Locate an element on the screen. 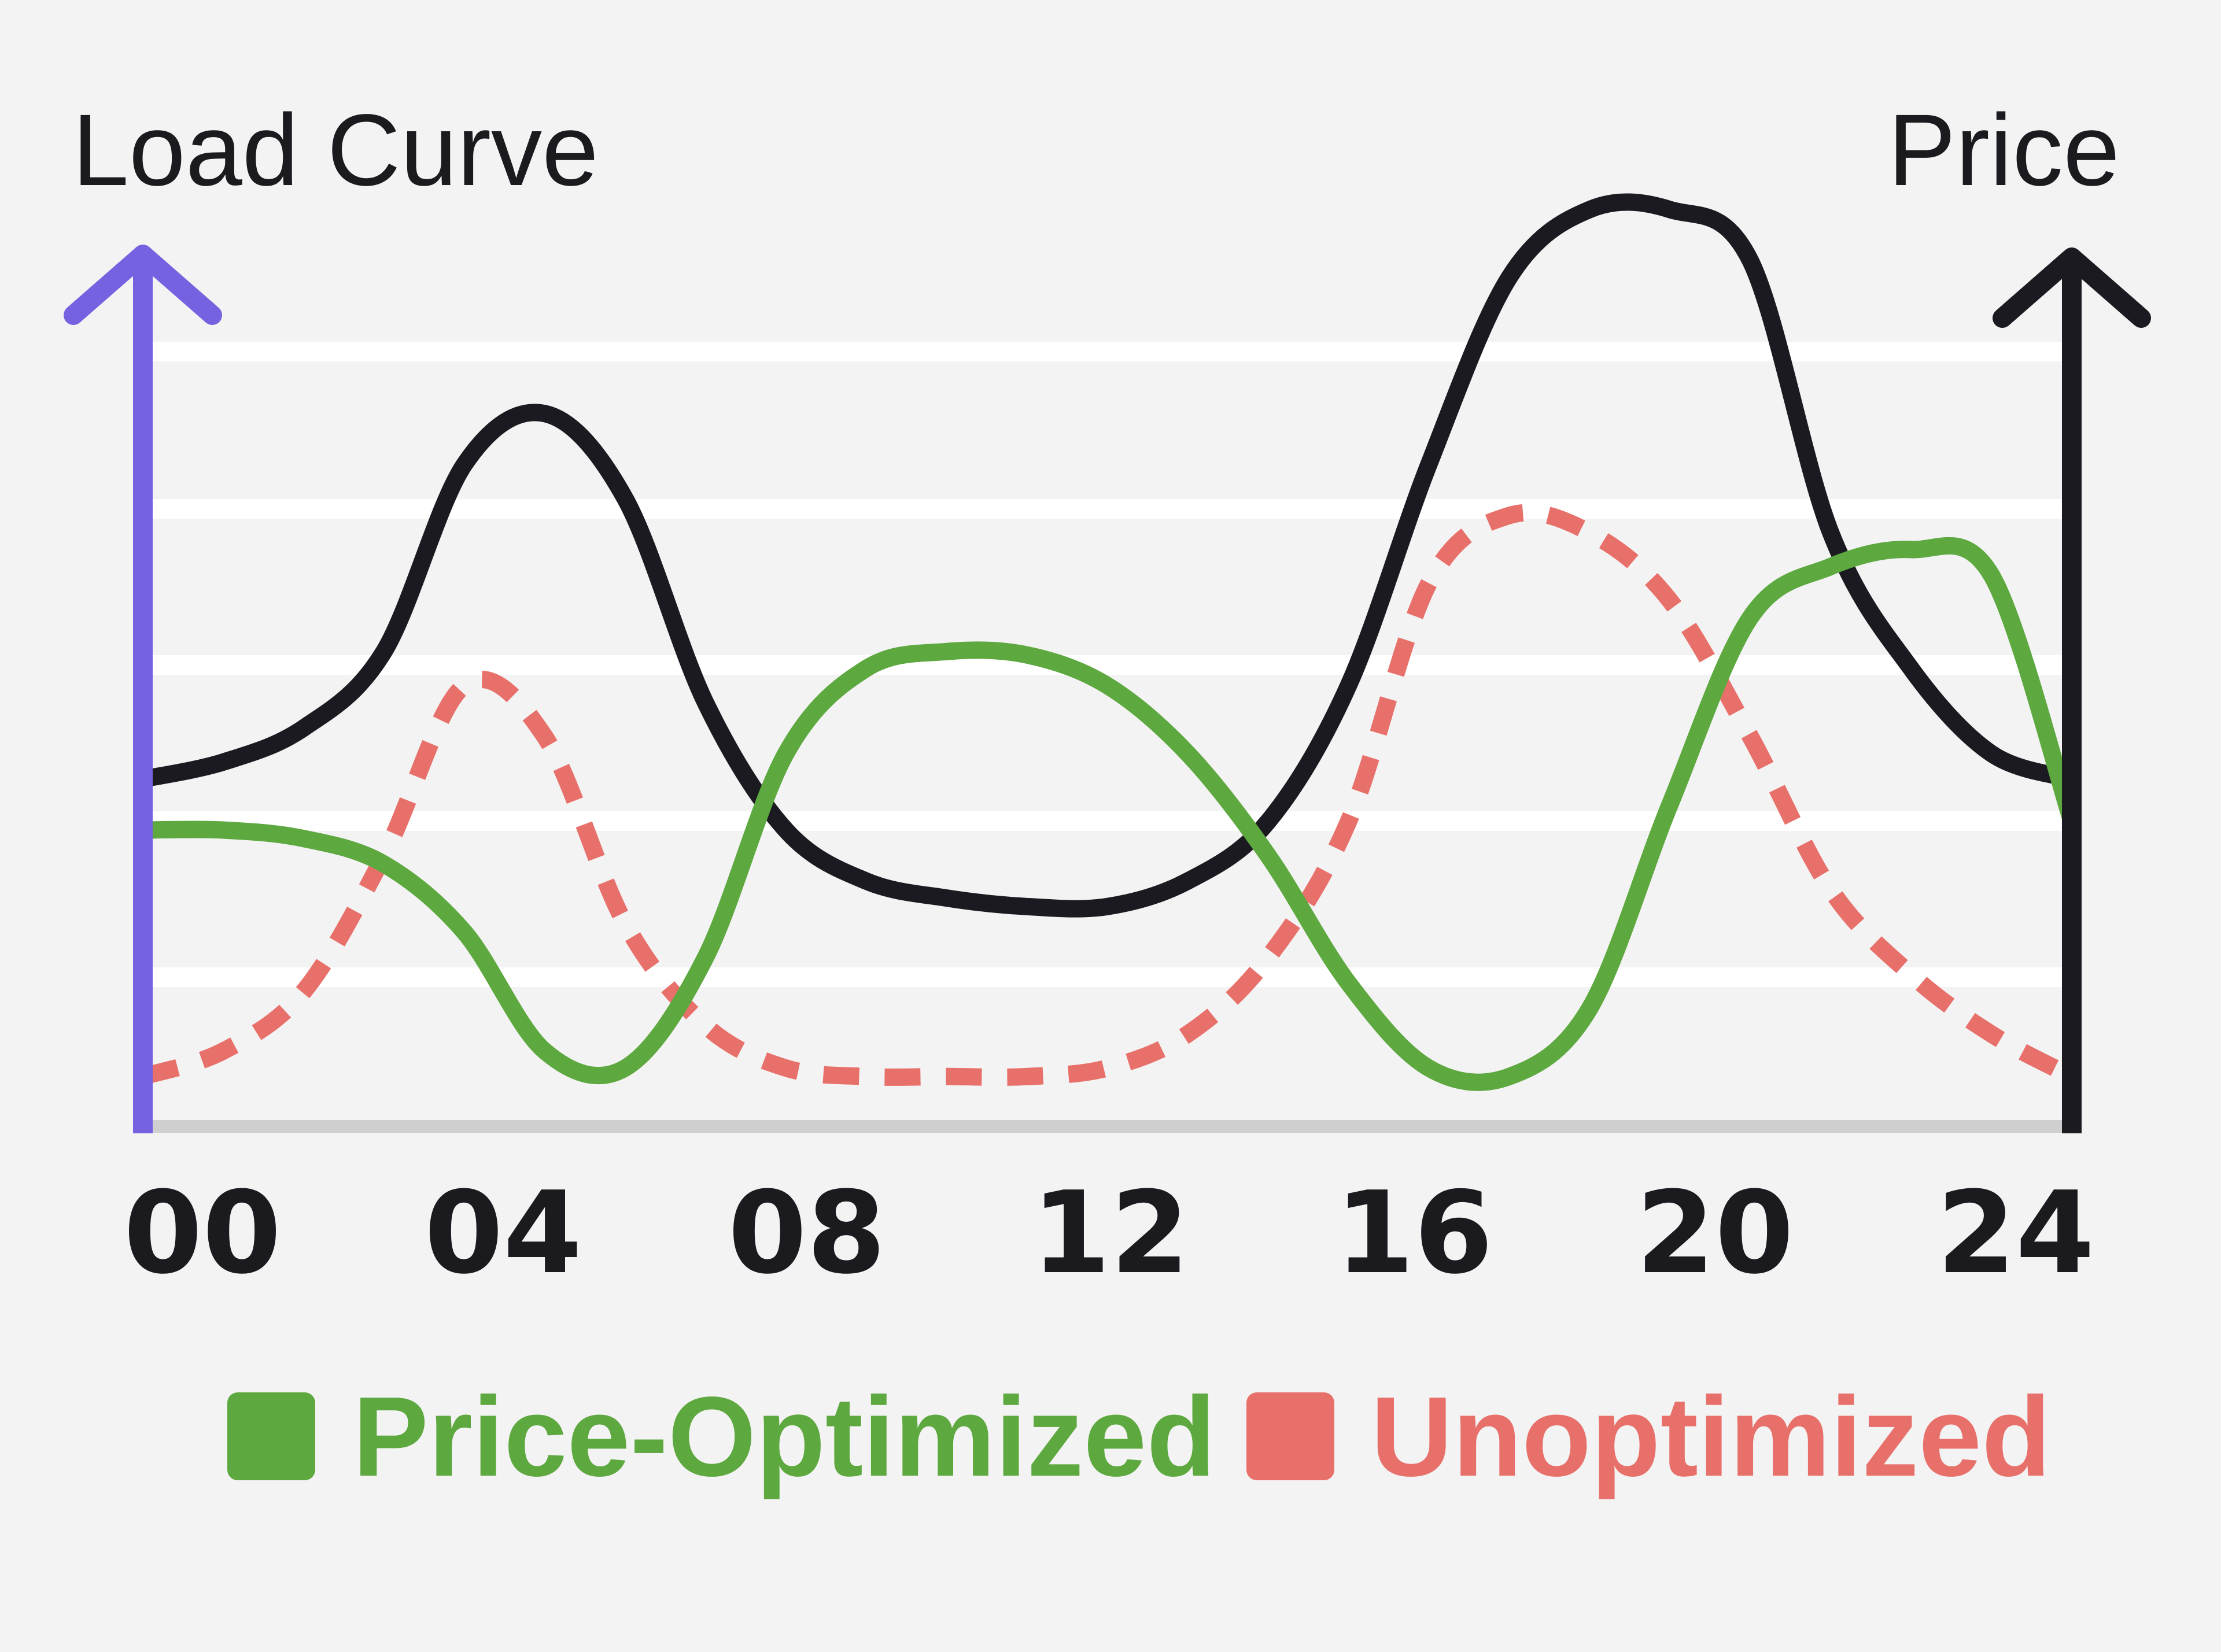 Image resolution: width=2221 pixels, height=1652 pixels. right-axis-arrow-icon is located at coordinates (2072, 287).